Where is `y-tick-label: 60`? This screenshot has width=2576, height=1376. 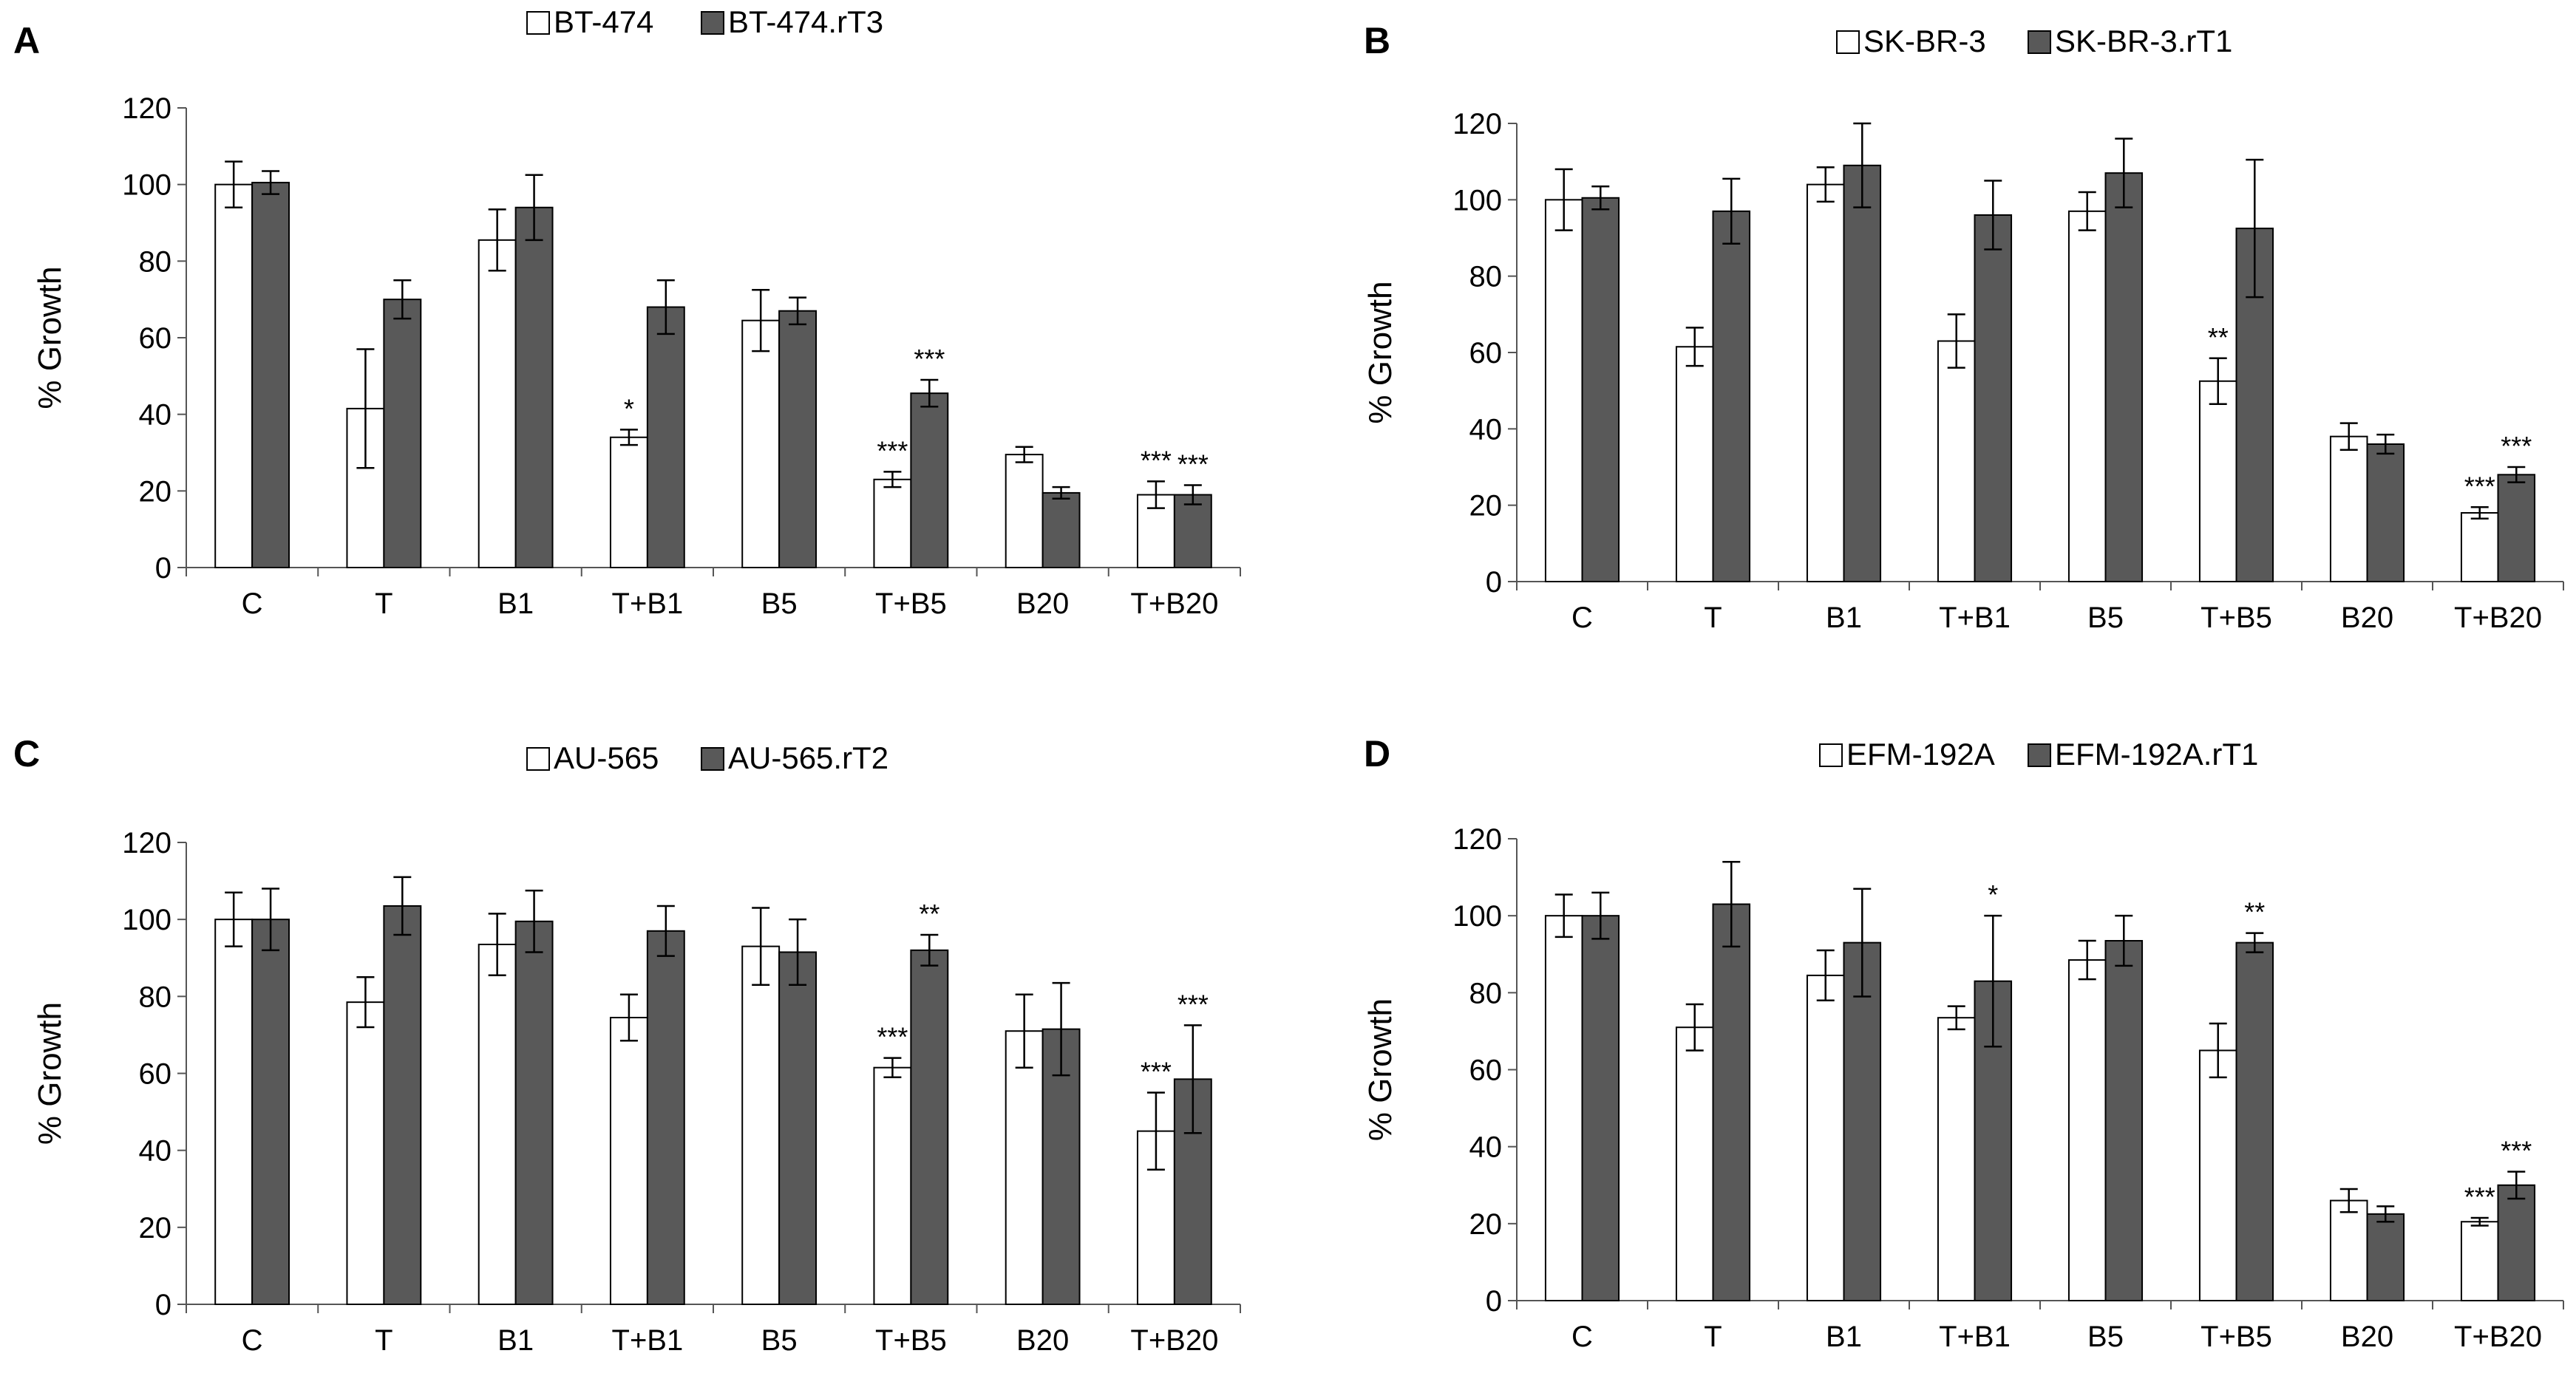
y-tick-label: 60 is located at coordinates (1486, 353).